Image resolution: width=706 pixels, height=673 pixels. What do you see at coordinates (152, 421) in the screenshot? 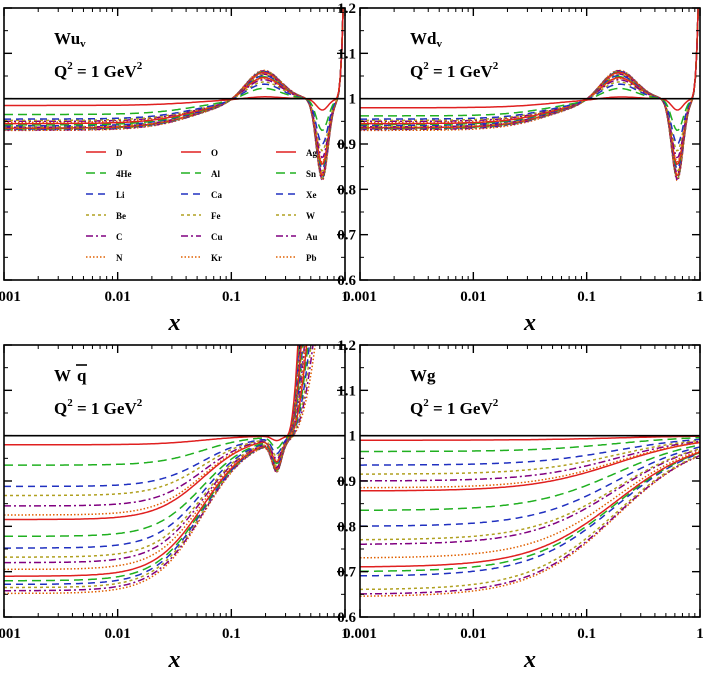
I see `series-line-wq-Be` at bounding box center [152, 421].